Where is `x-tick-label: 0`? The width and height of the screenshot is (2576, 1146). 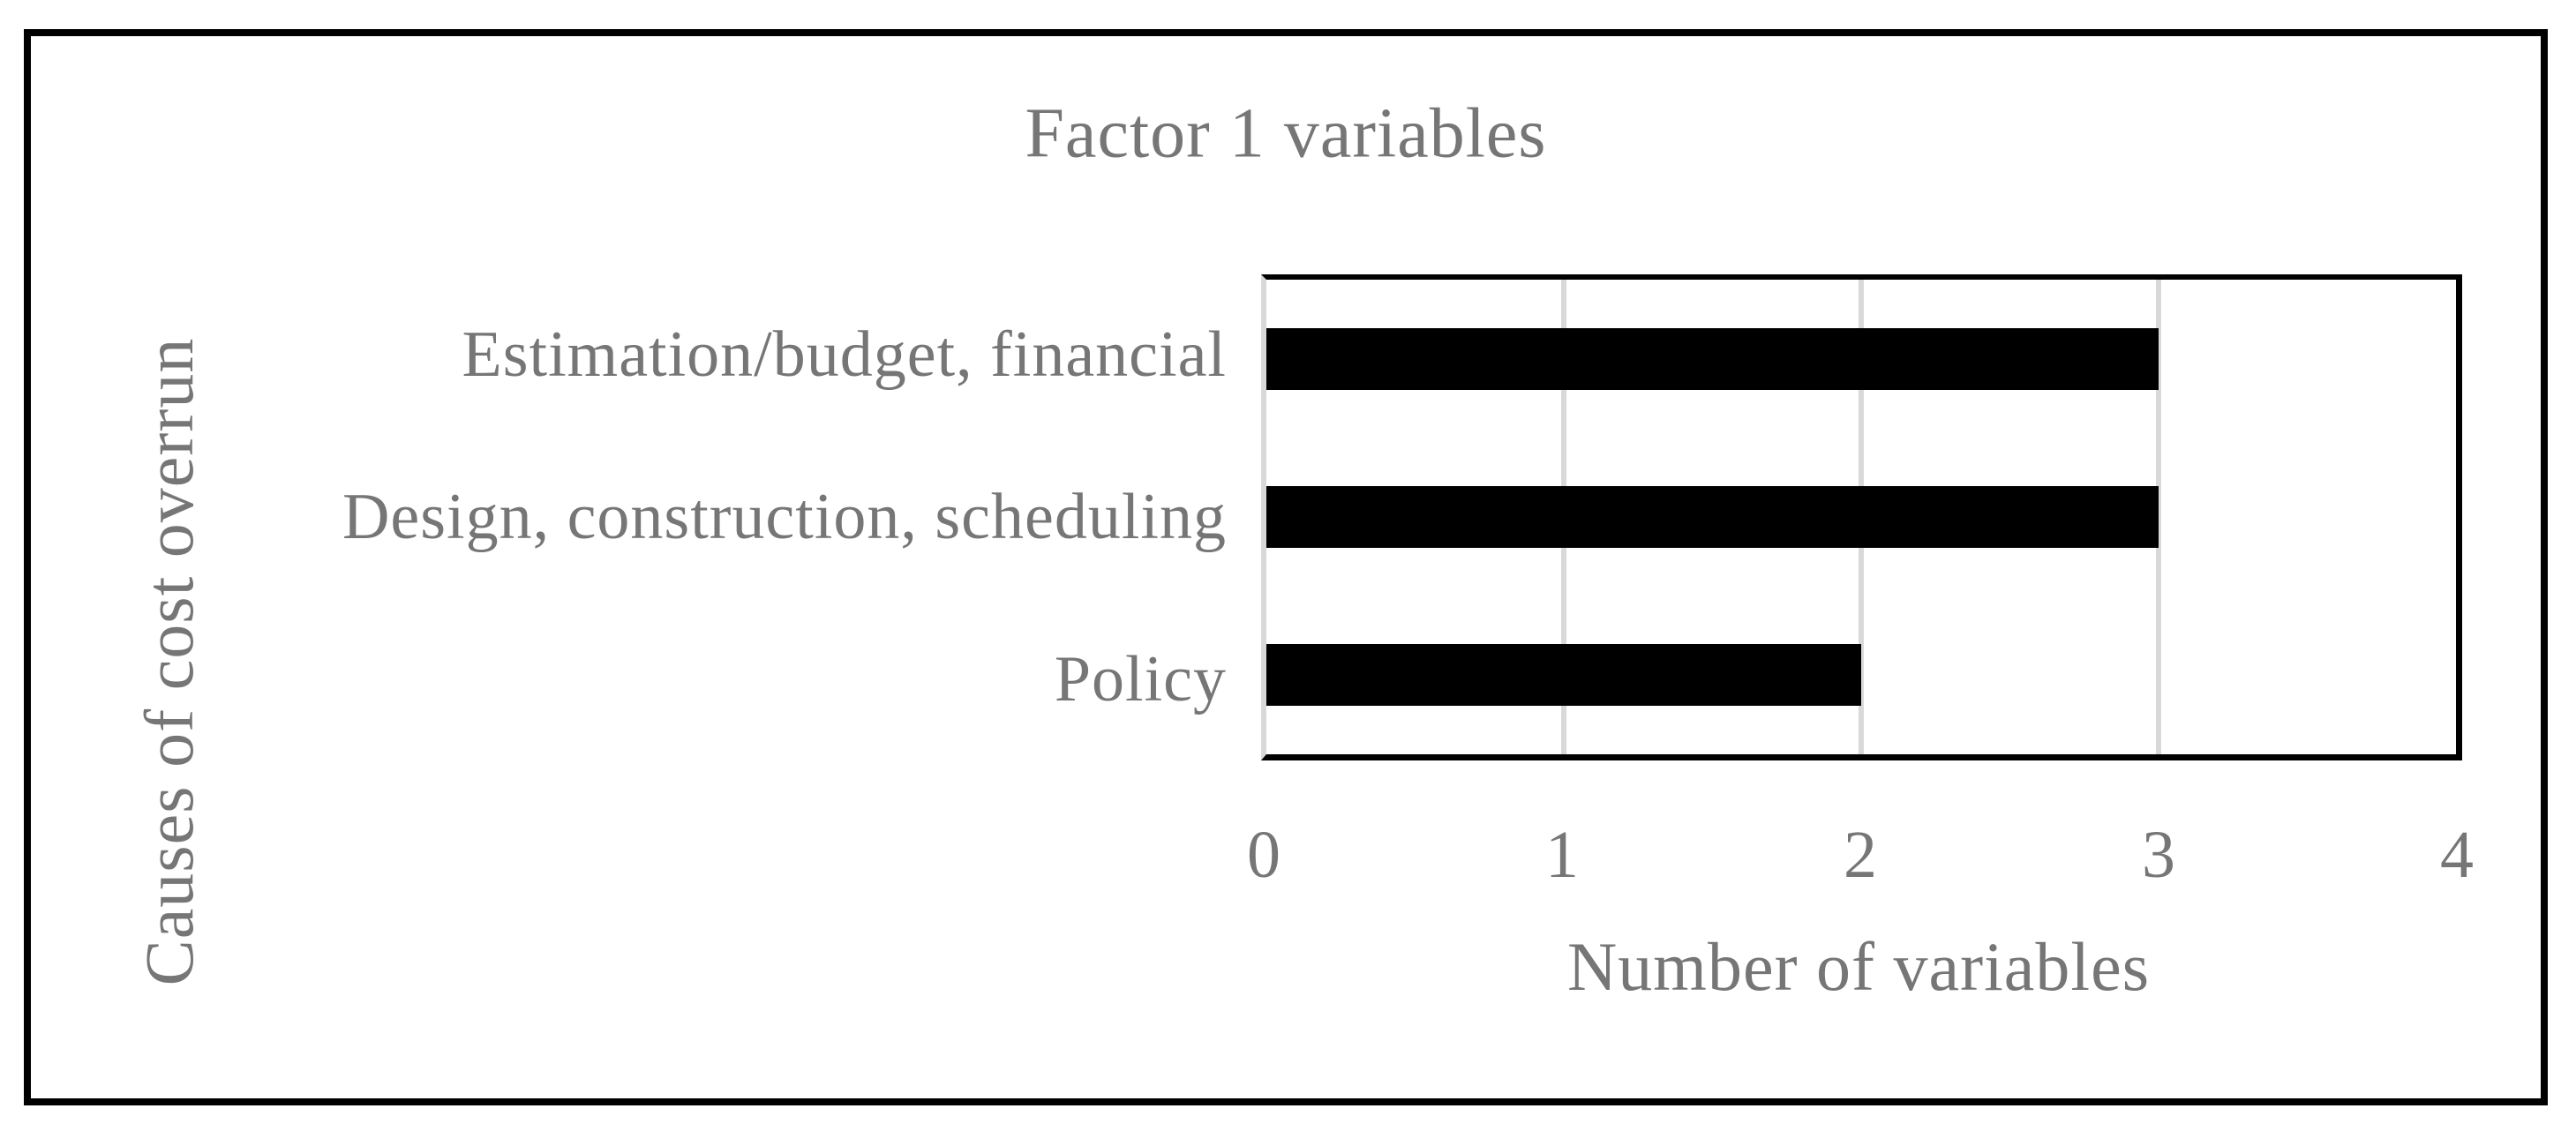 x-tick-label: 0 is located at coordinates (1263, 855).